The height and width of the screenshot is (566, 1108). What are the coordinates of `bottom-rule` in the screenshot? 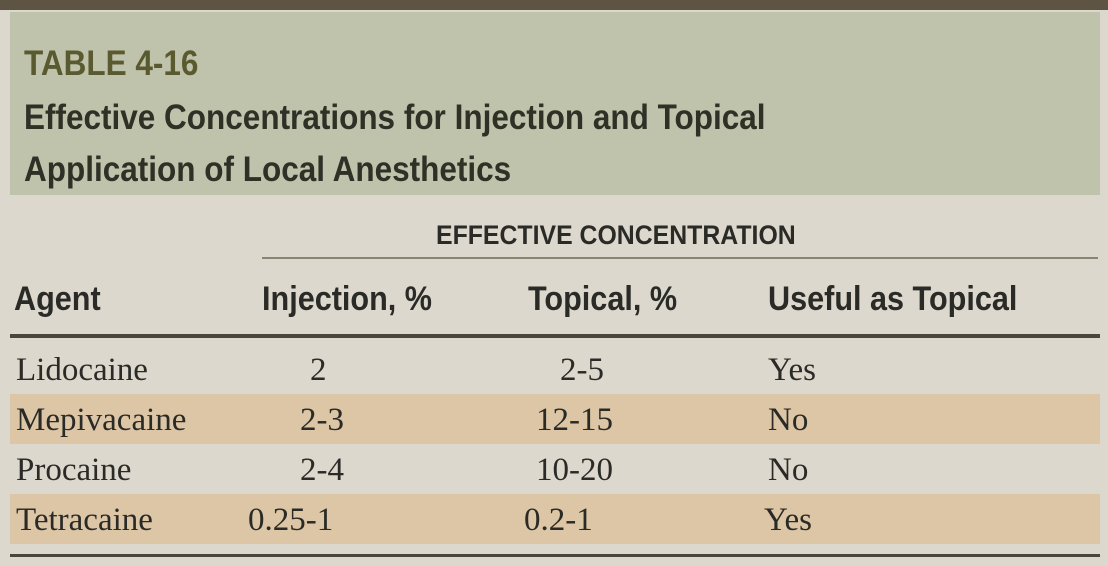 It's located at (555, 555).